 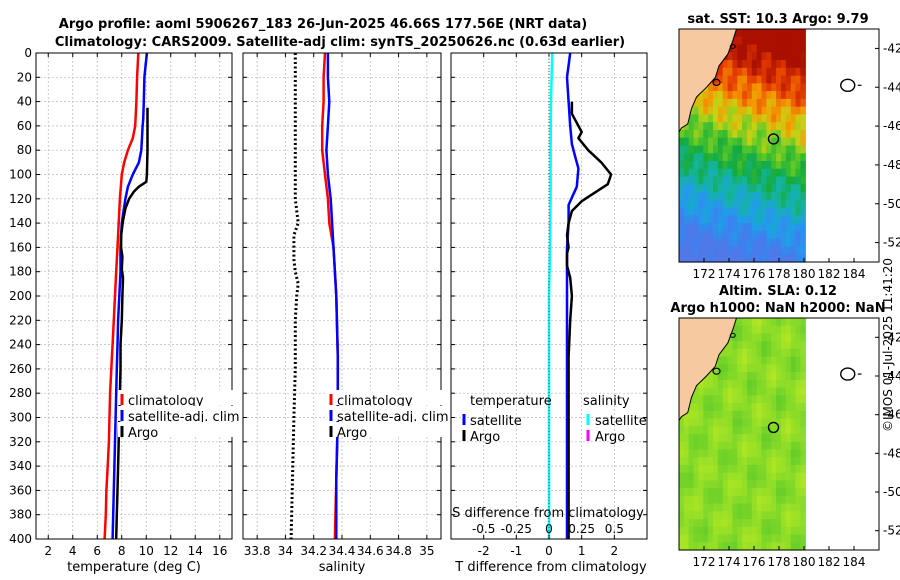 I want to click on x-tick-label: -2, so click(x=484, y=551).